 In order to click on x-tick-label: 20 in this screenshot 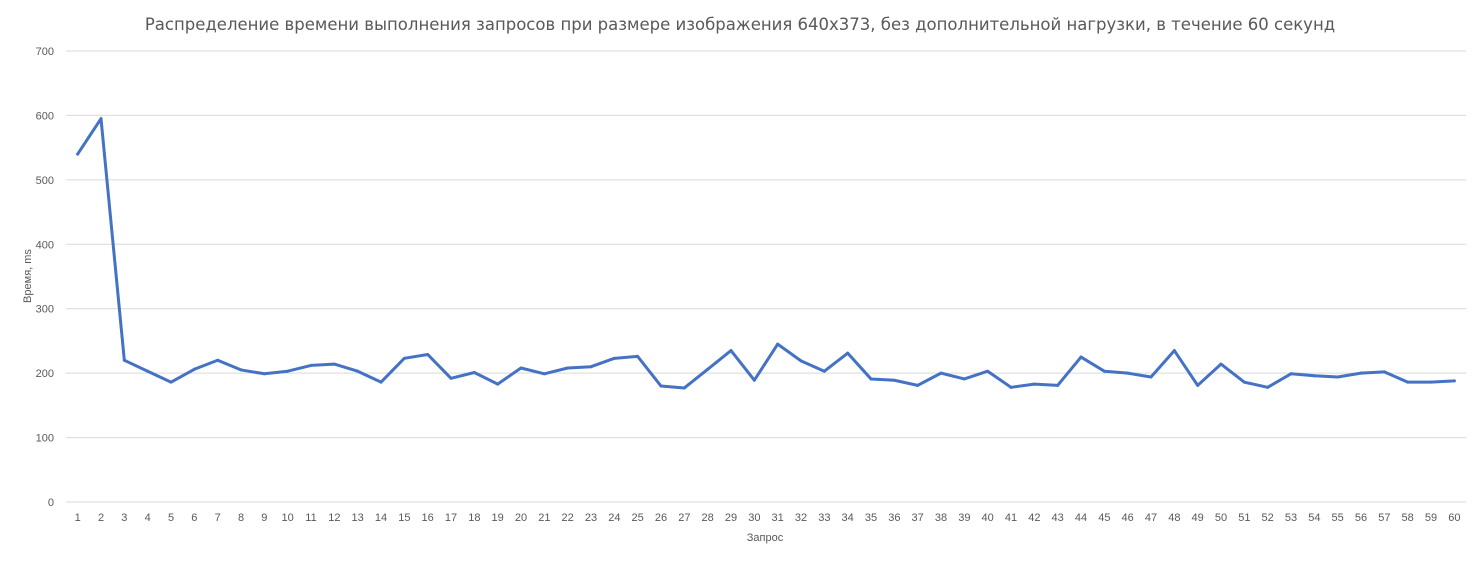, I will do `click(521, 518)`.